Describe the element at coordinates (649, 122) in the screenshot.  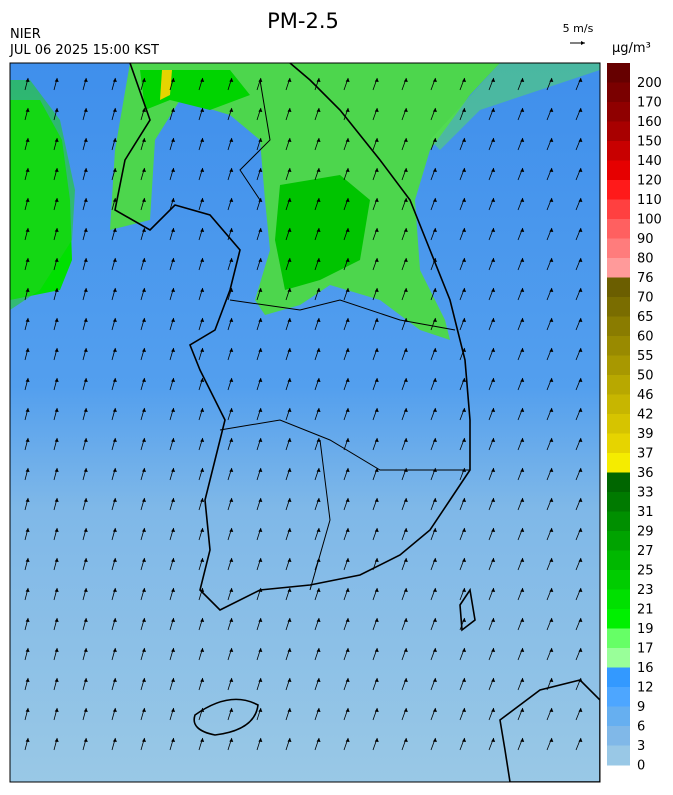
I see `legend-label: 160` at that location.